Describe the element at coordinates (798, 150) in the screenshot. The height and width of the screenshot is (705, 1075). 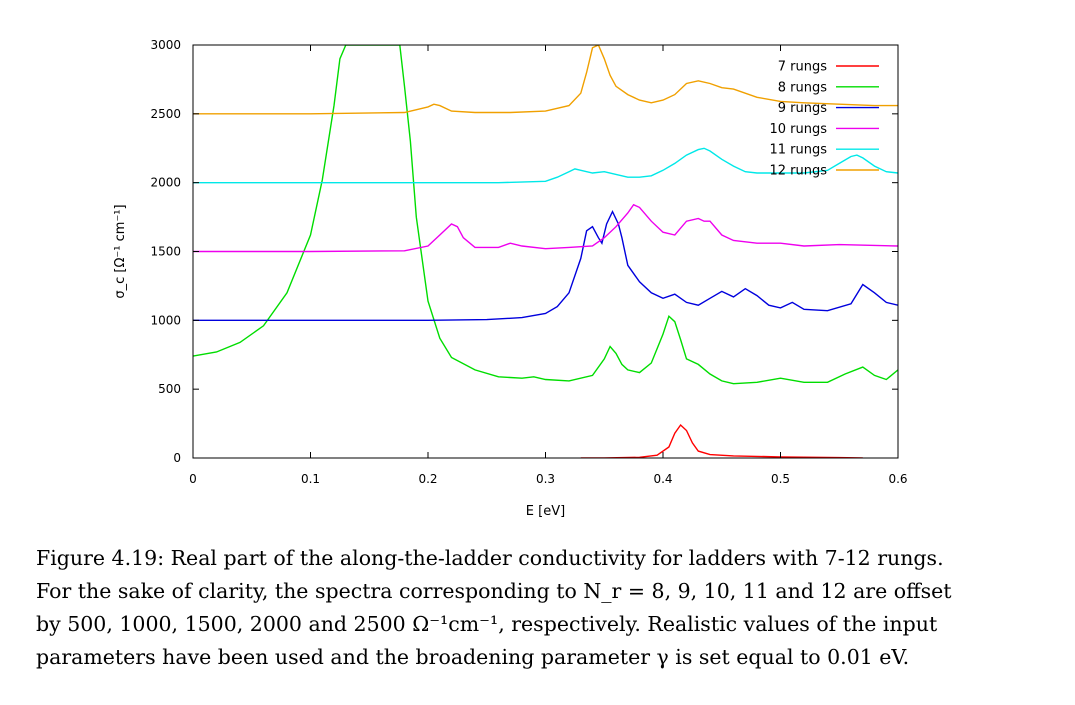
I see `legend-label-11-rungs: 11 rungs` at that location.